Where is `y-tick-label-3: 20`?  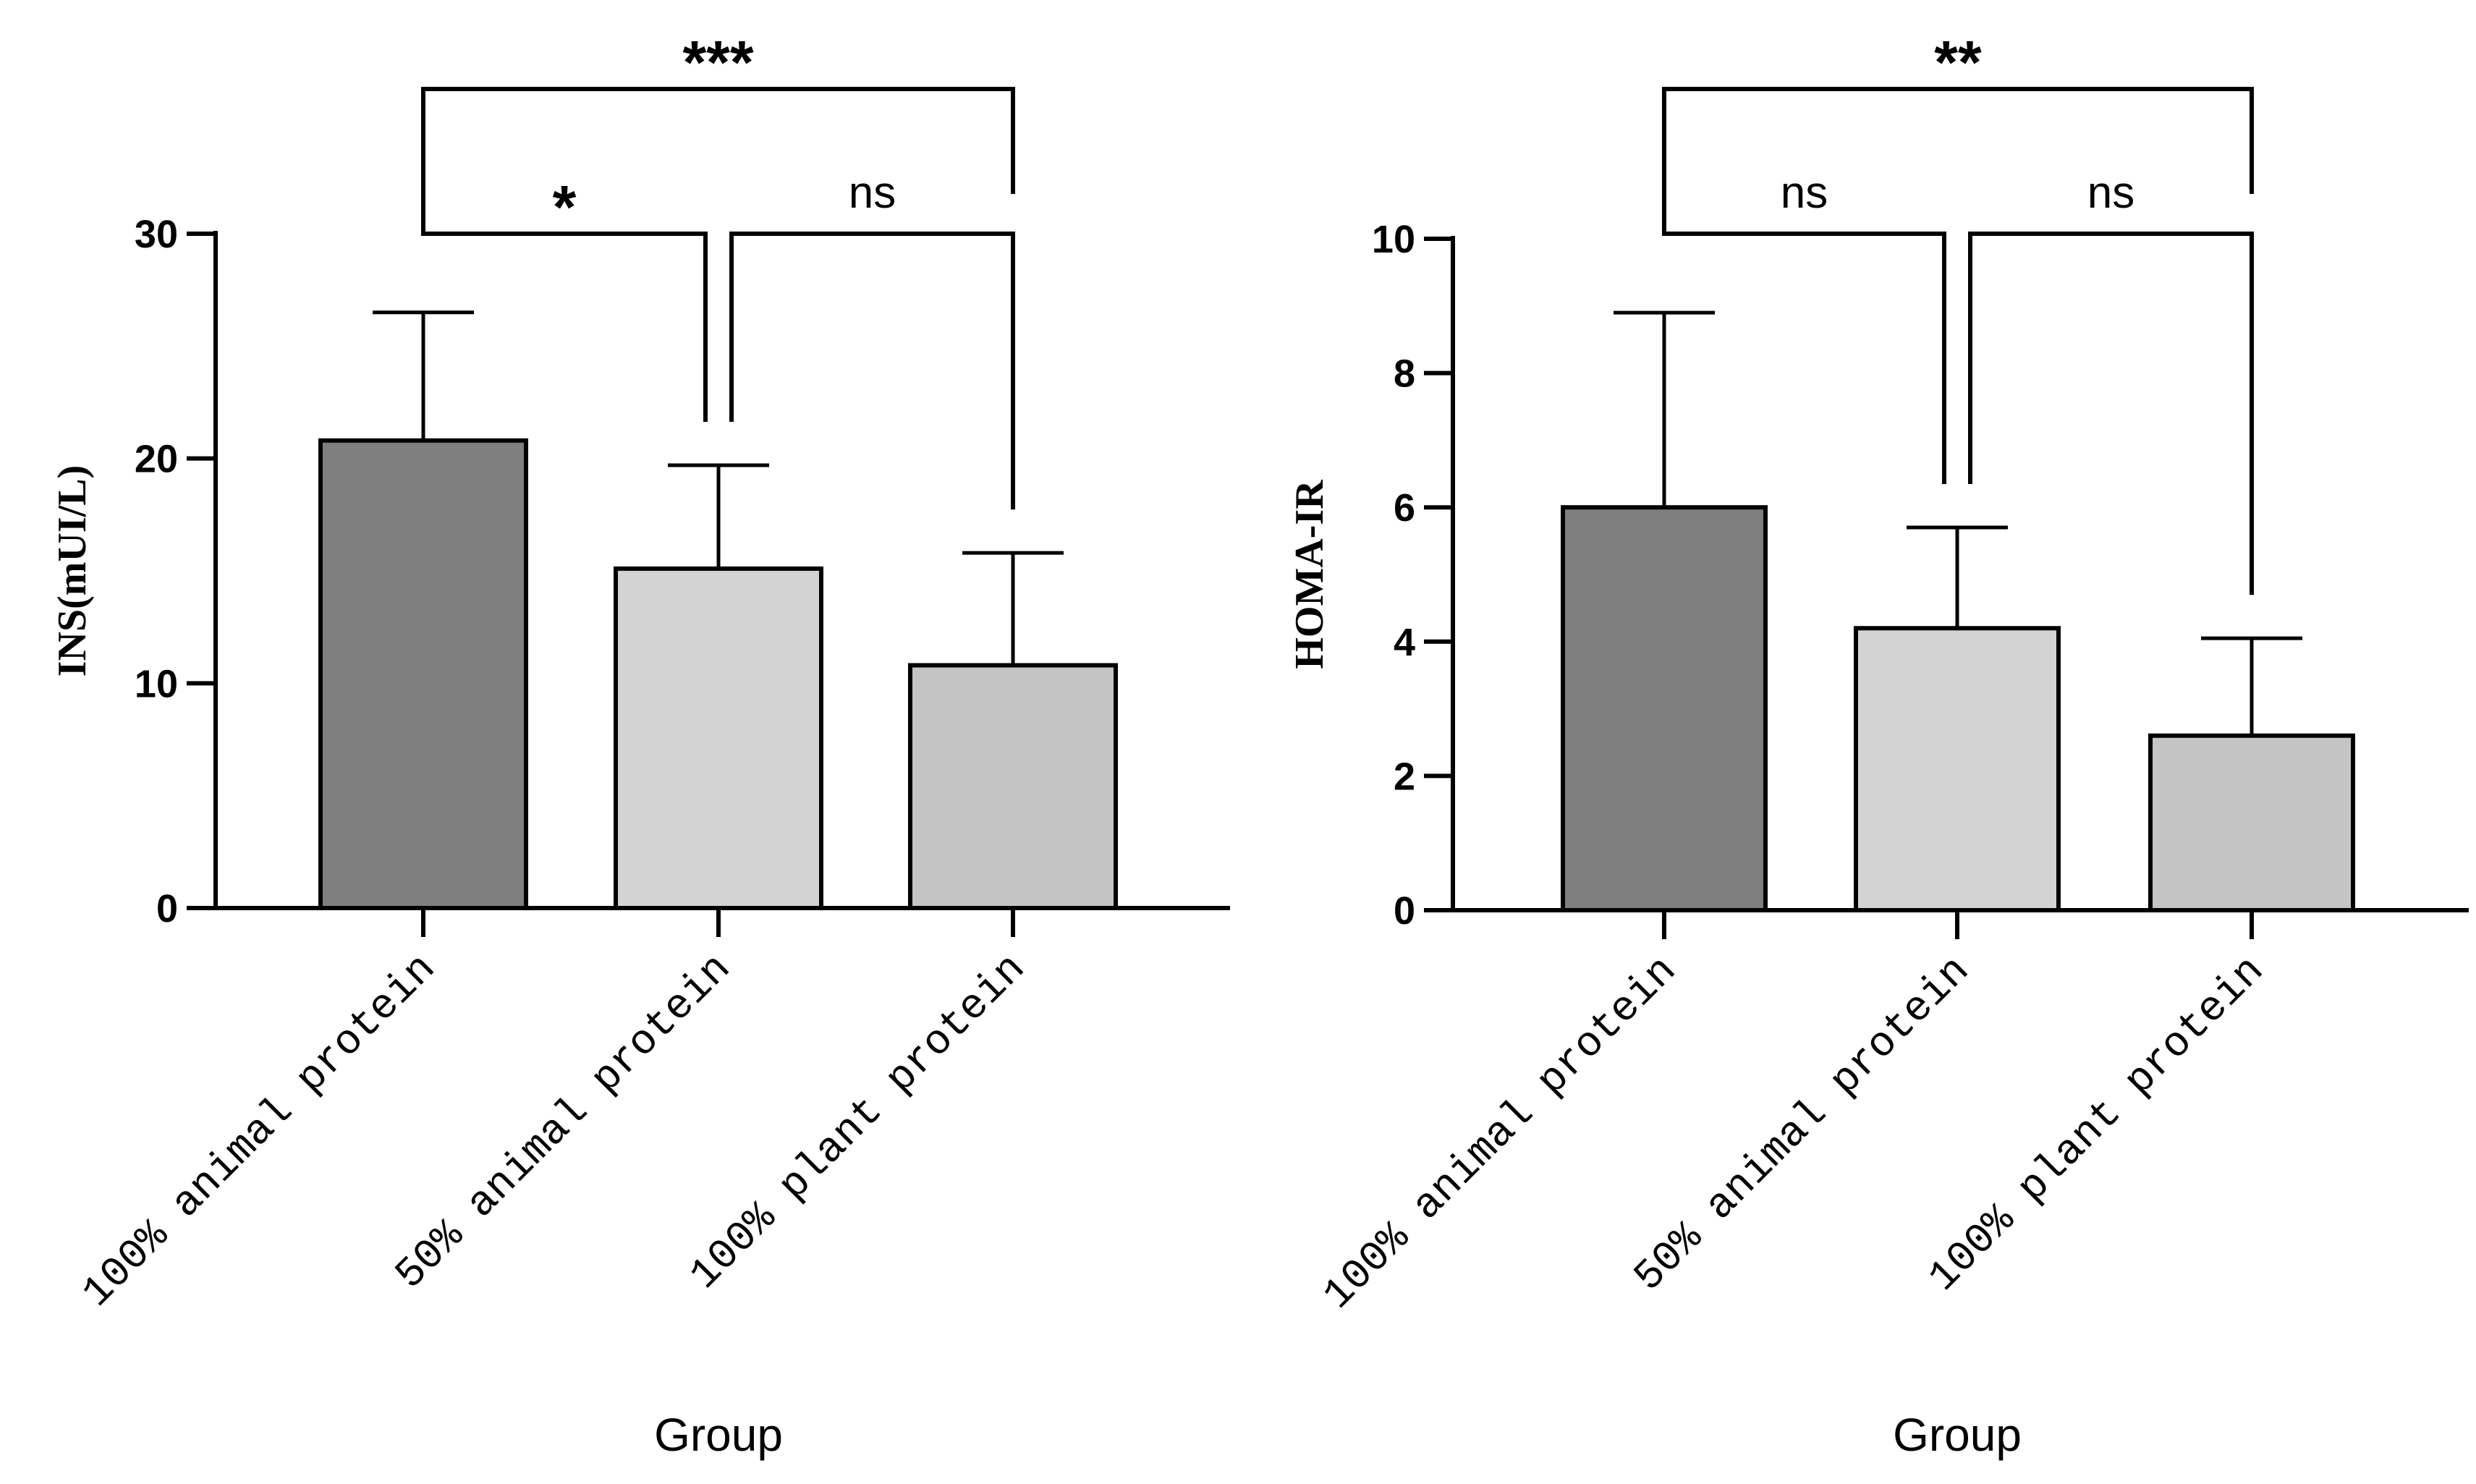
y-tick-label-3: 20 is located at coordinates (156, 459).